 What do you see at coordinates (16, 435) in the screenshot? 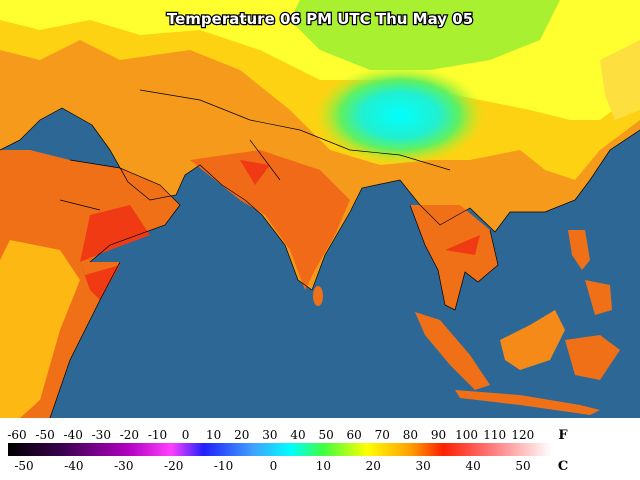
I see `legend-f-label: -60` at bounding box center [16, 435].